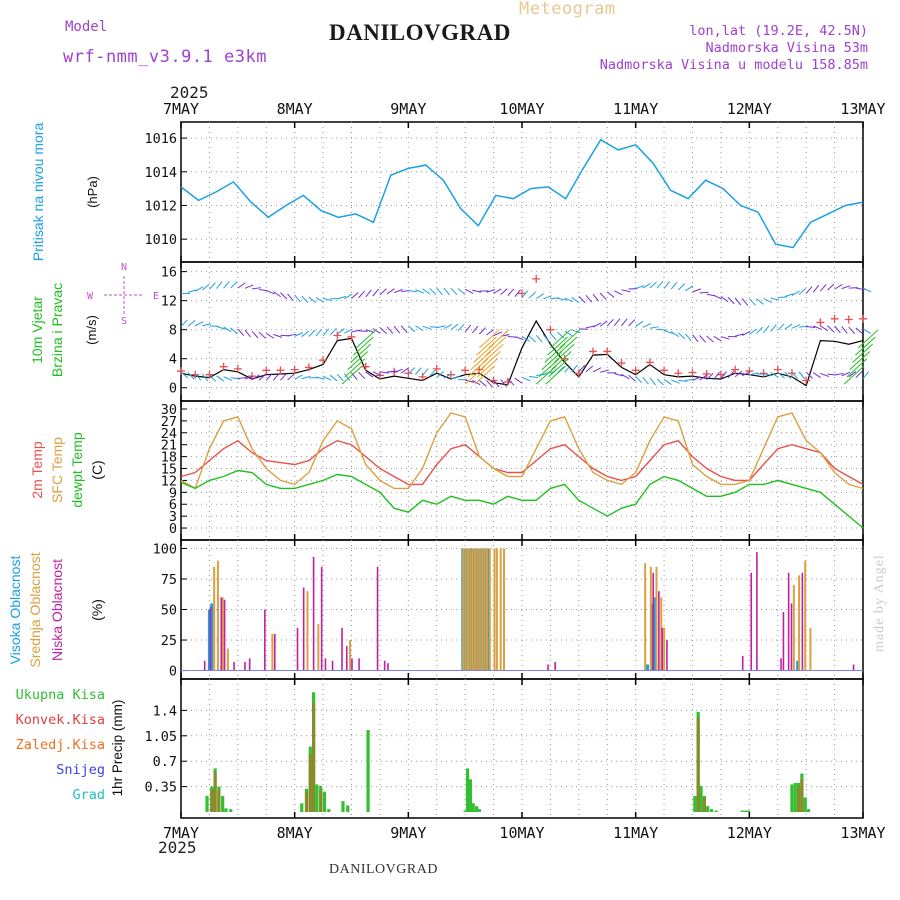  I want to click on x-tick-label-top: 11MAY, so click(635, 109).